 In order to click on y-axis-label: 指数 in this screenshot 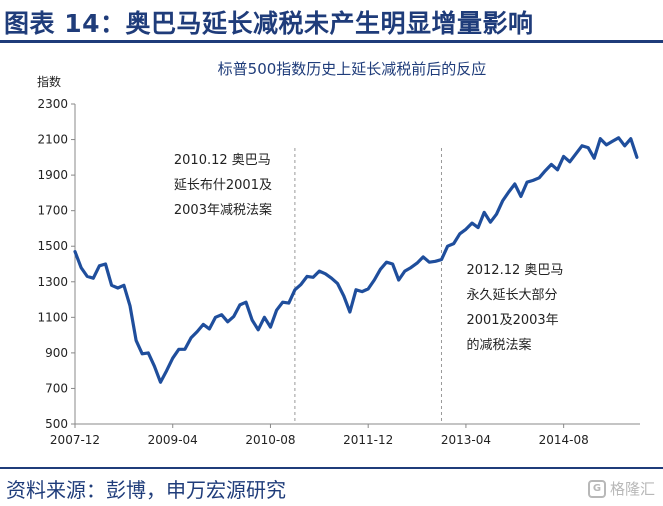, I will do `click(49, 81)`.